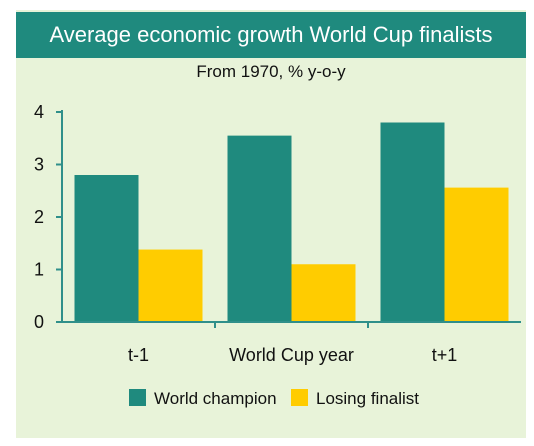 This screenshot has width=534, height=446. What do you see at coordinates (39, 217) in the screenshot?
I see `y-tick-label: 2` at bounding box center [39, 217].